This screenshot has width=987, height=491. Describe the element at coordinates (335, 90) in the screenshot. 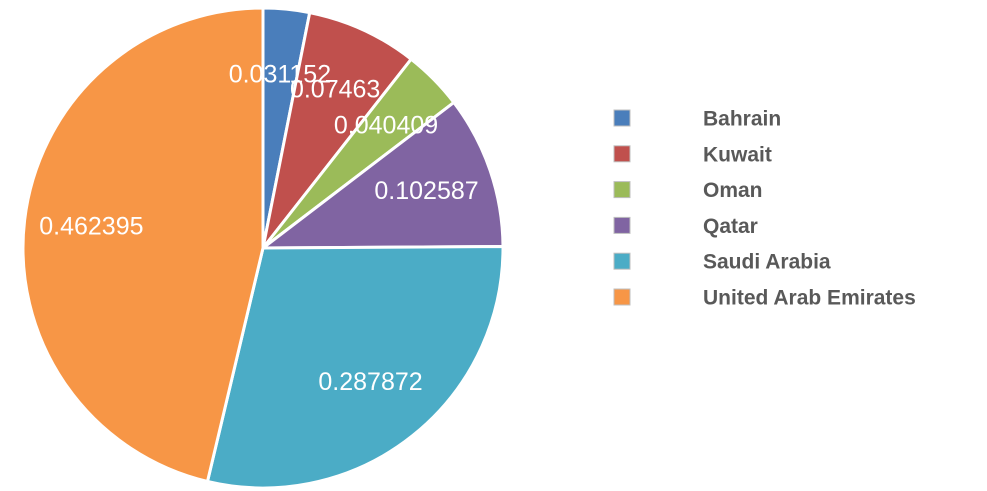

I see `data-label: 0.07463` at that location.